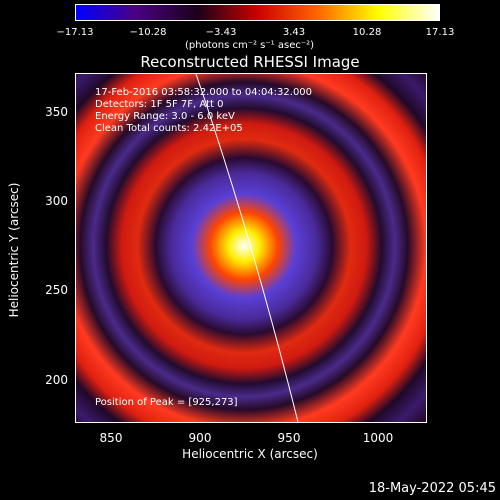 This screenshot has height=500, width=500. Describe the element at coordinates (289, 438) in the screenshot. I see `x-tick-label: 950` at that location.